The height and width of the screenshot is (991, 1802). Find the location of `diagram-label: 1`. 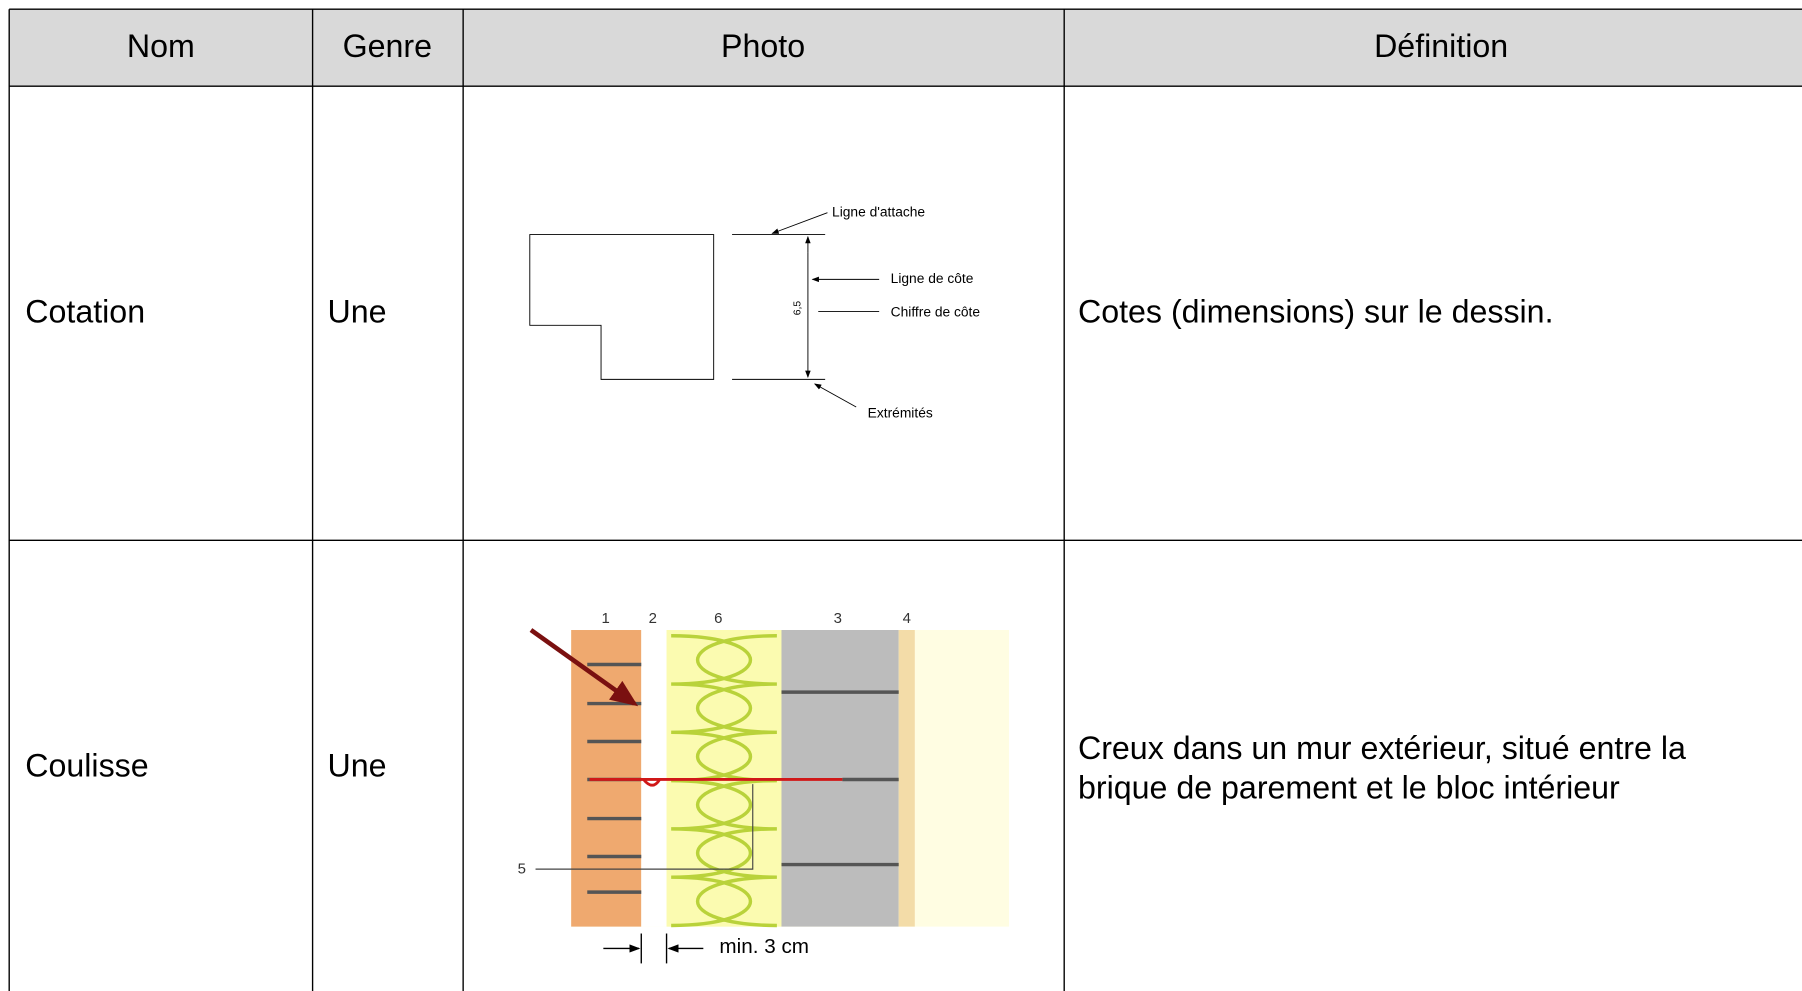

diagram-label: 1 is located at coordinates (605, 618).